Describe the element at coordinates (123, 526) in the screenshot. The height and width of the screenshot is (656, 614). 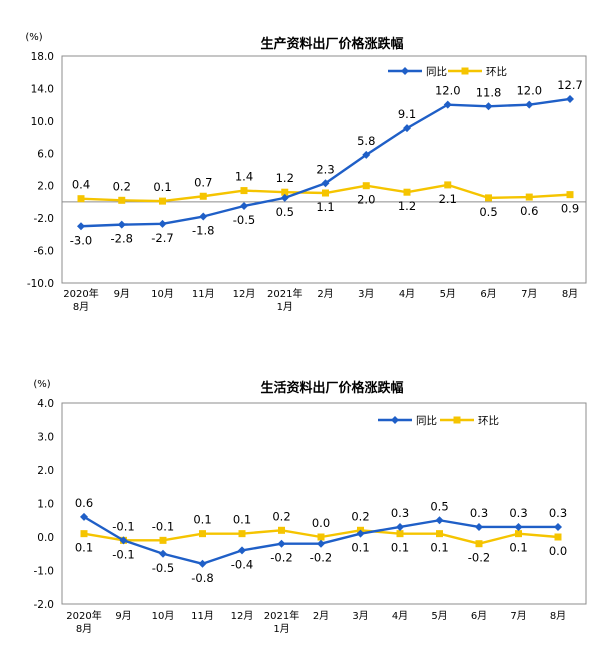
I see `data-label-mom: -0.1` at that location.